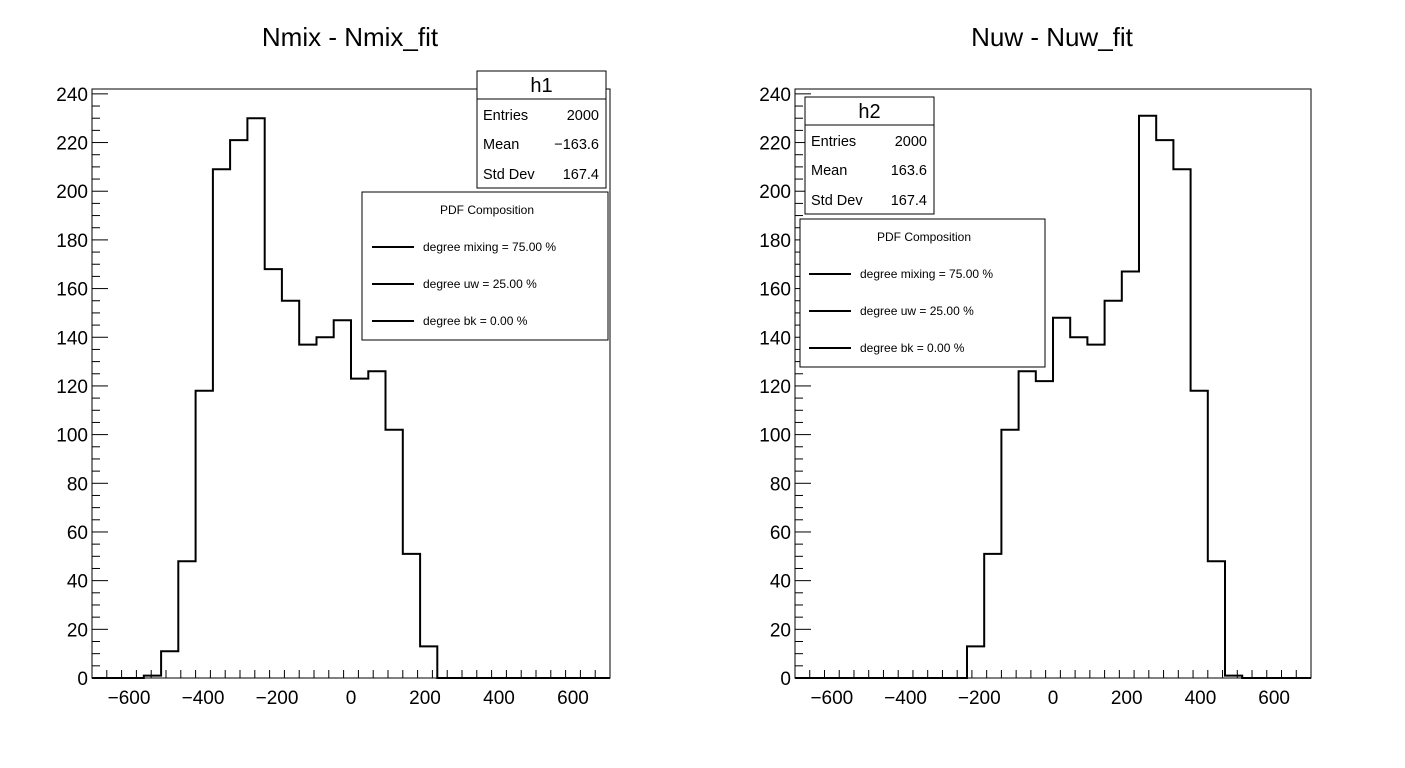 The width and height of the screenshot is (1405, 768). I want to click on stats-value-stddev: 167.4, so click(581, 175).